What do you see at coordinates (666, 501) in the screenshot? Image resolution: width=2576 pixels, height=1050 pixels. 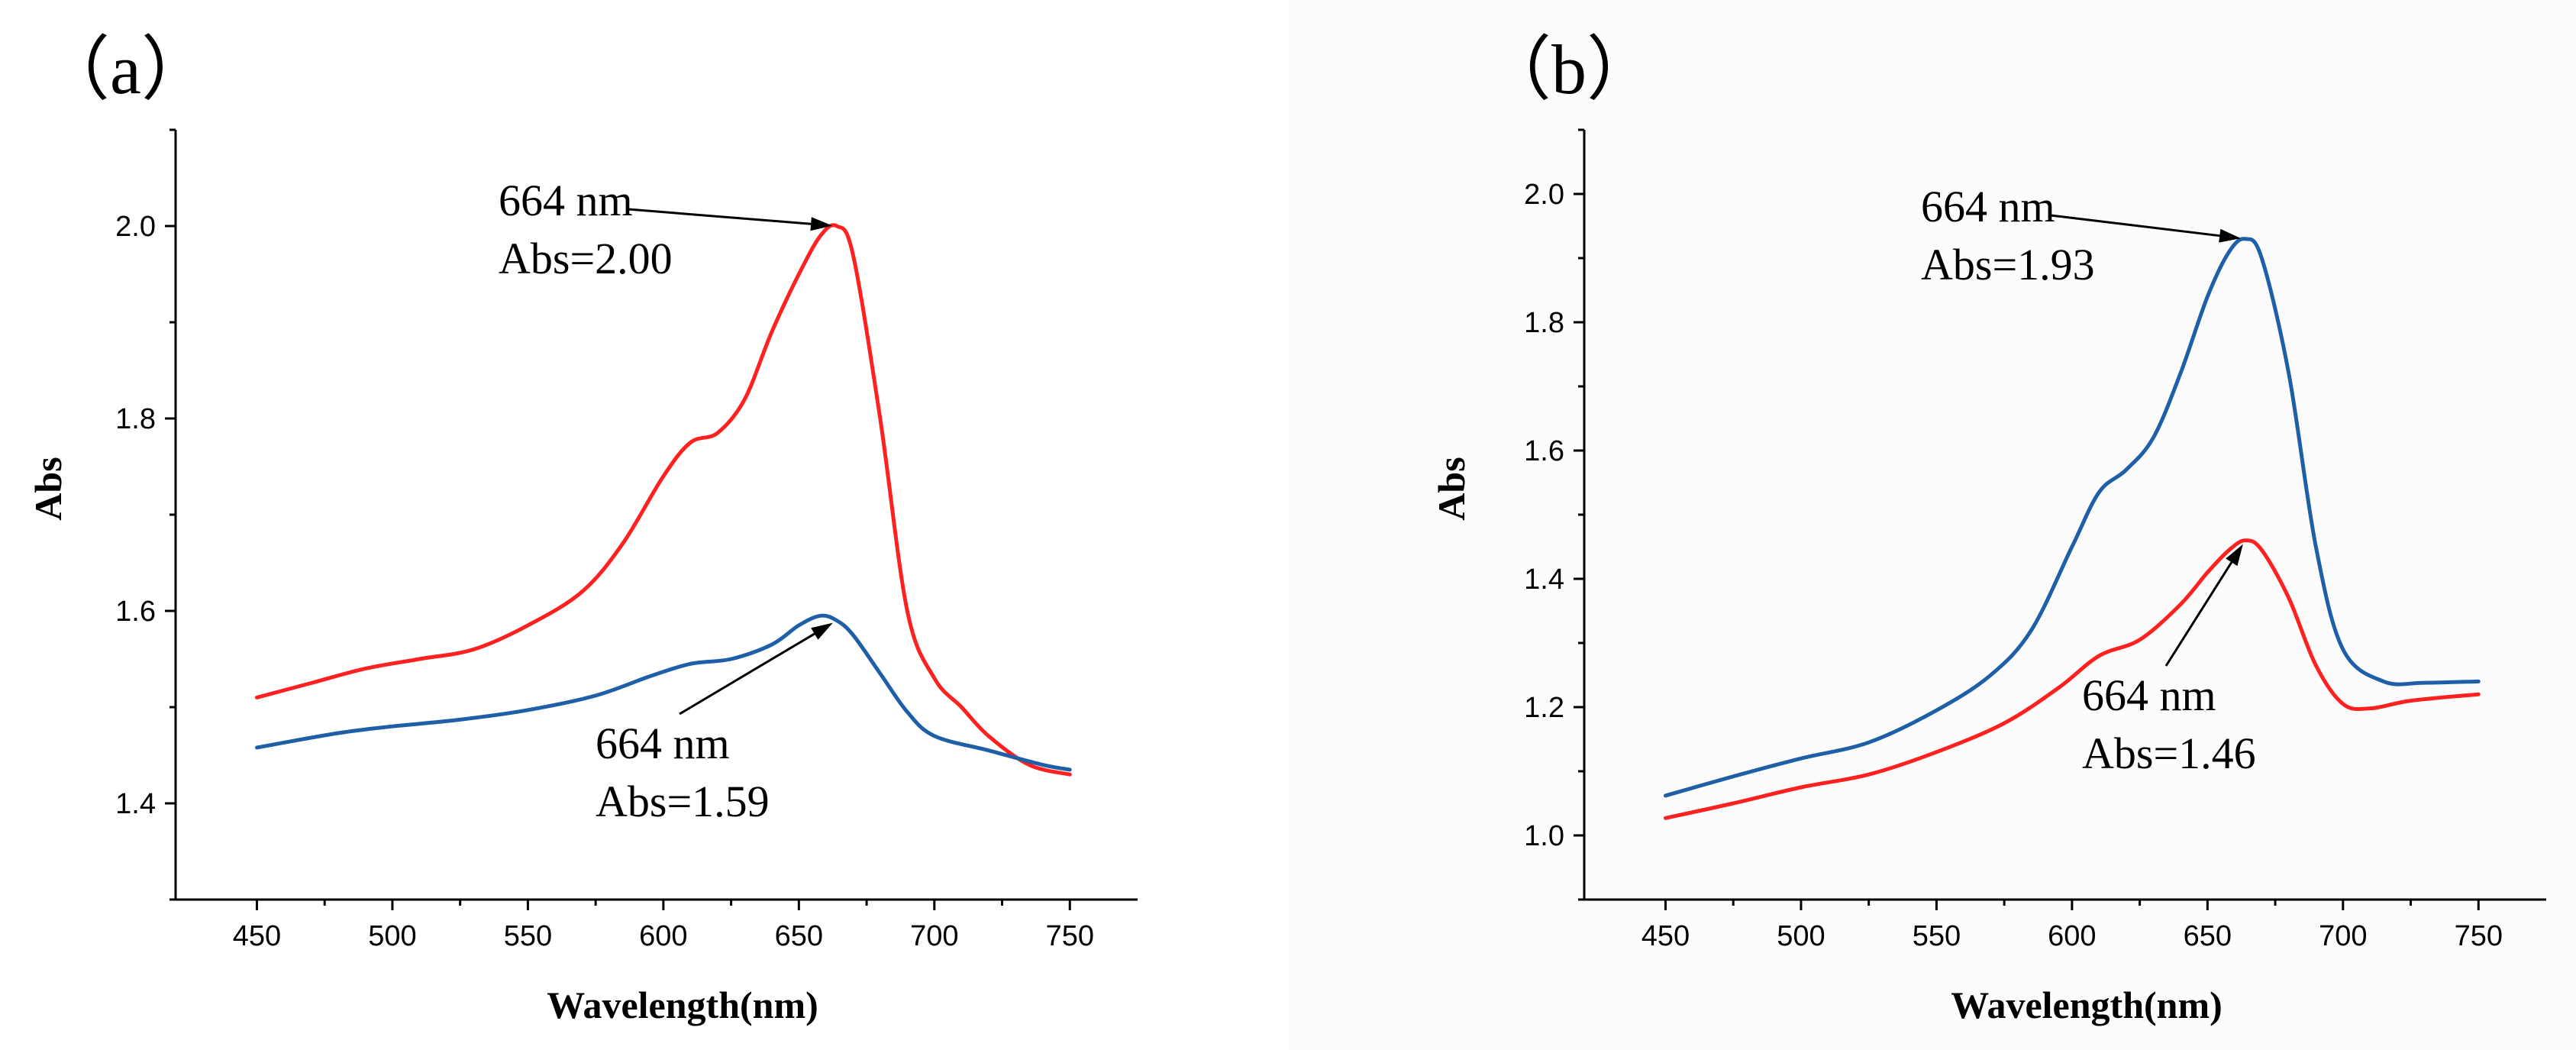 I see `panel-a-annotations: 664 nm Abs=2.00 664 nm Abs=1.59` at bounding box center [666, 501].